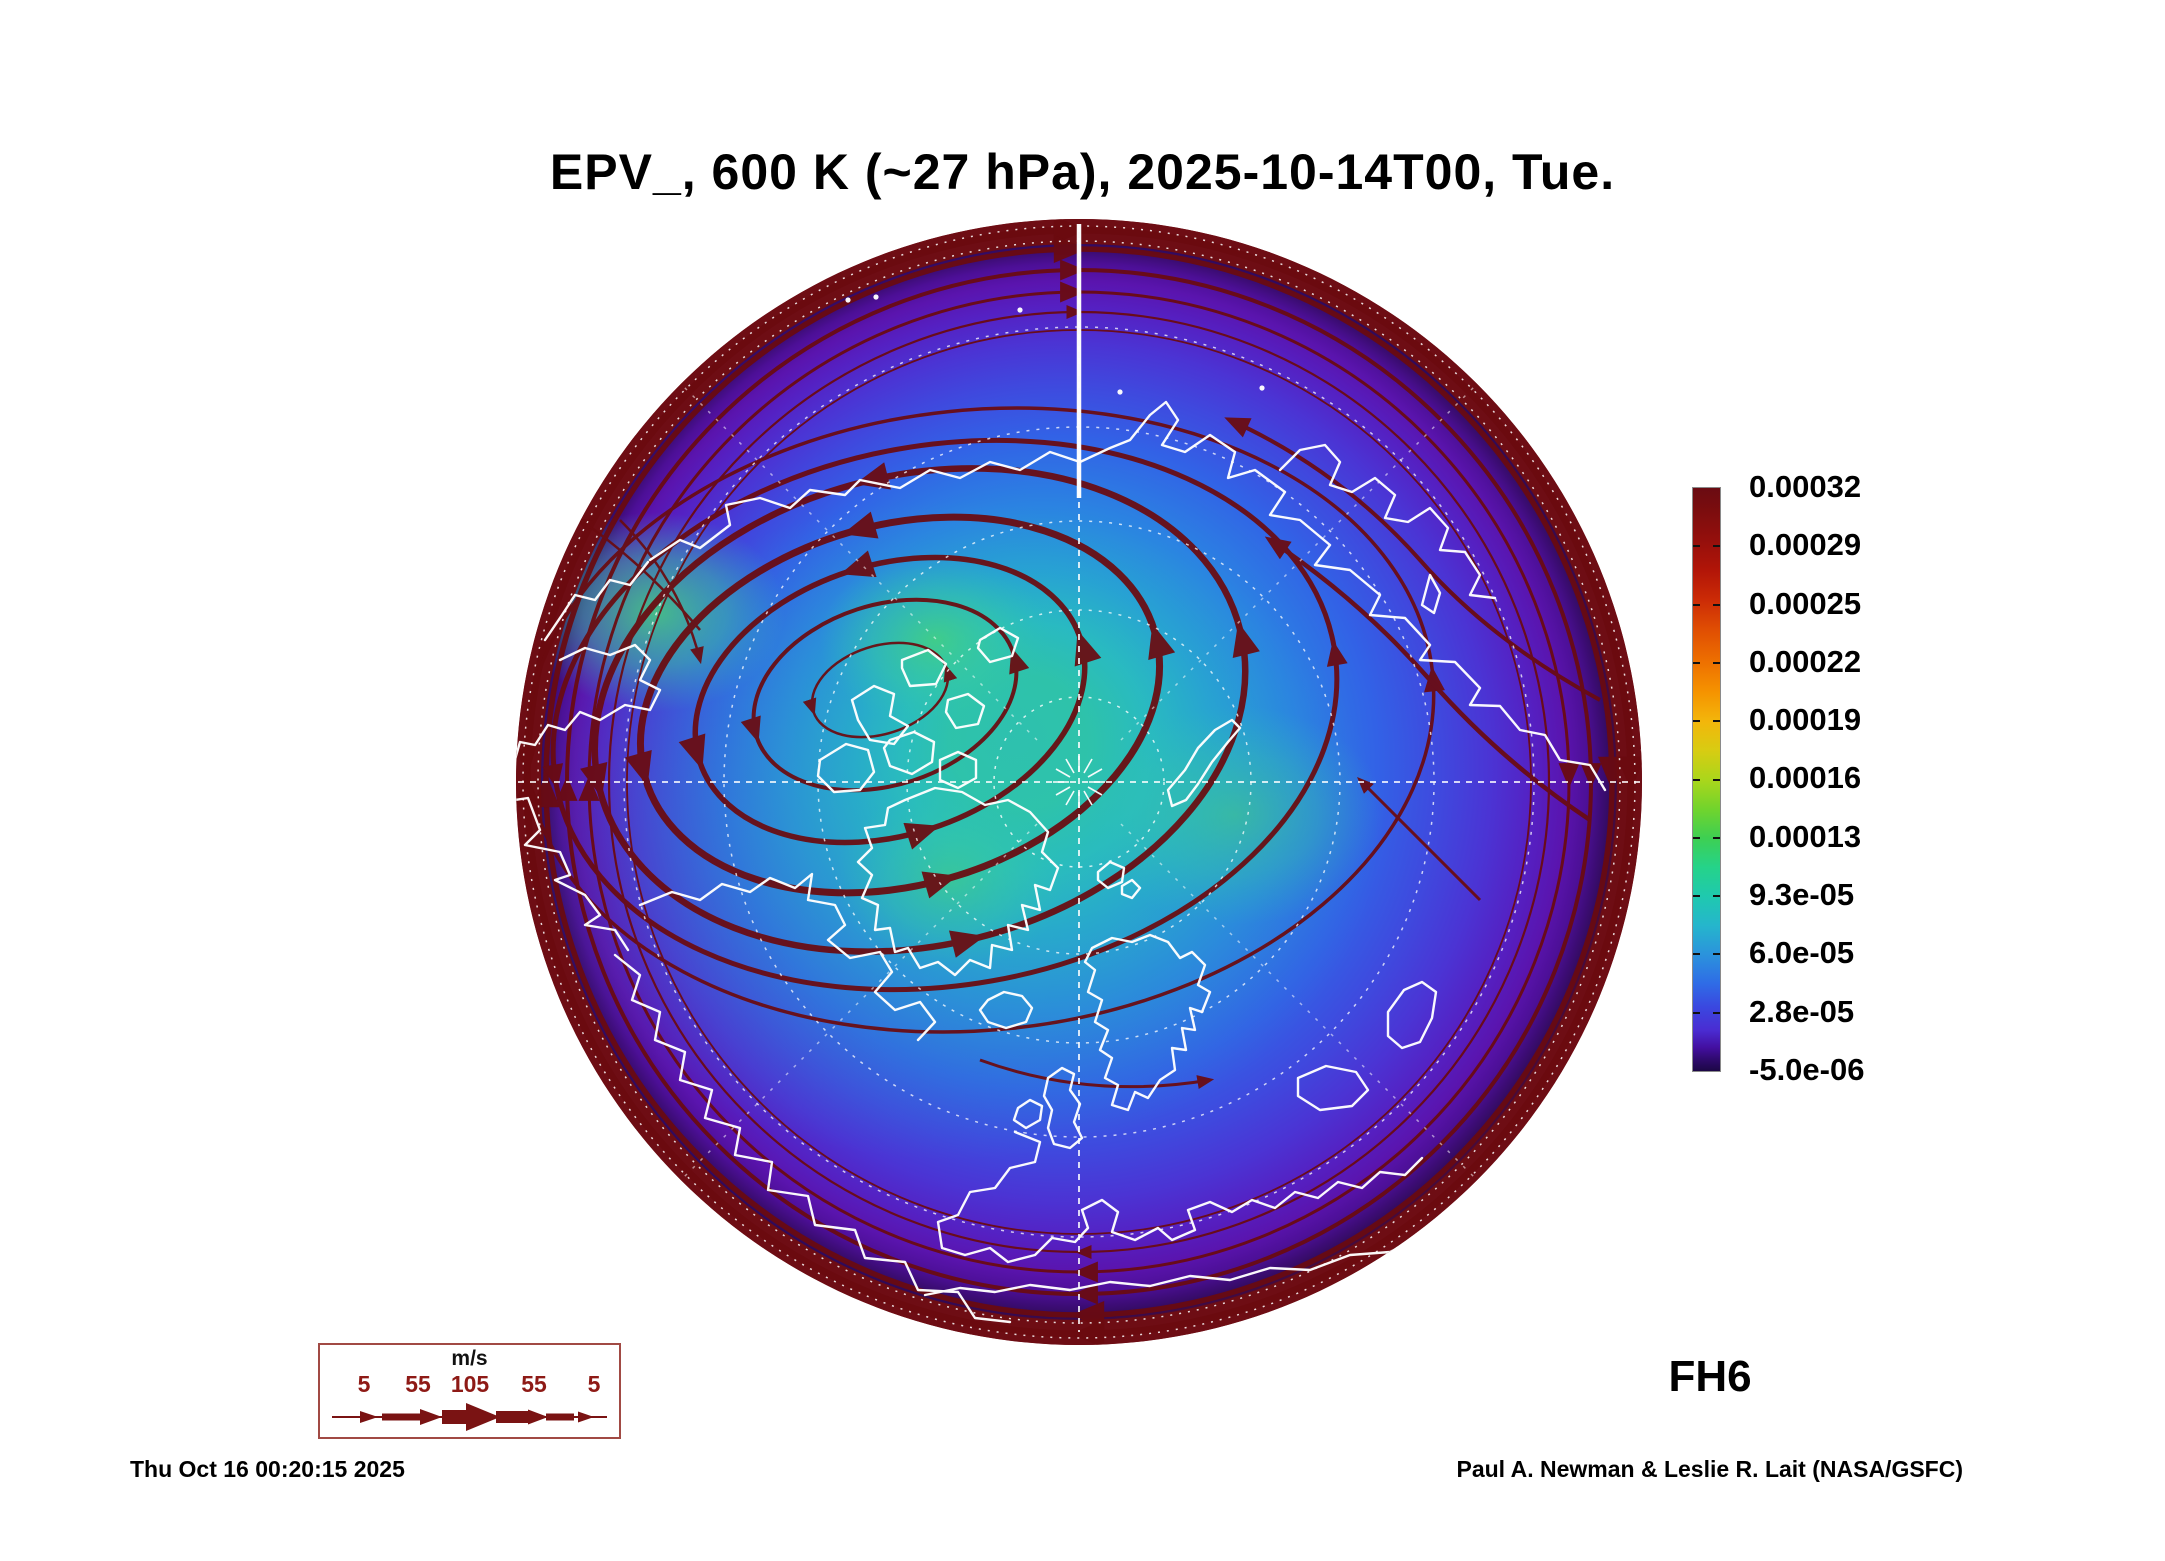 The image size is (2165, 1561). I want to click on colorbar-label: 0.00016, so click(1805, 777).